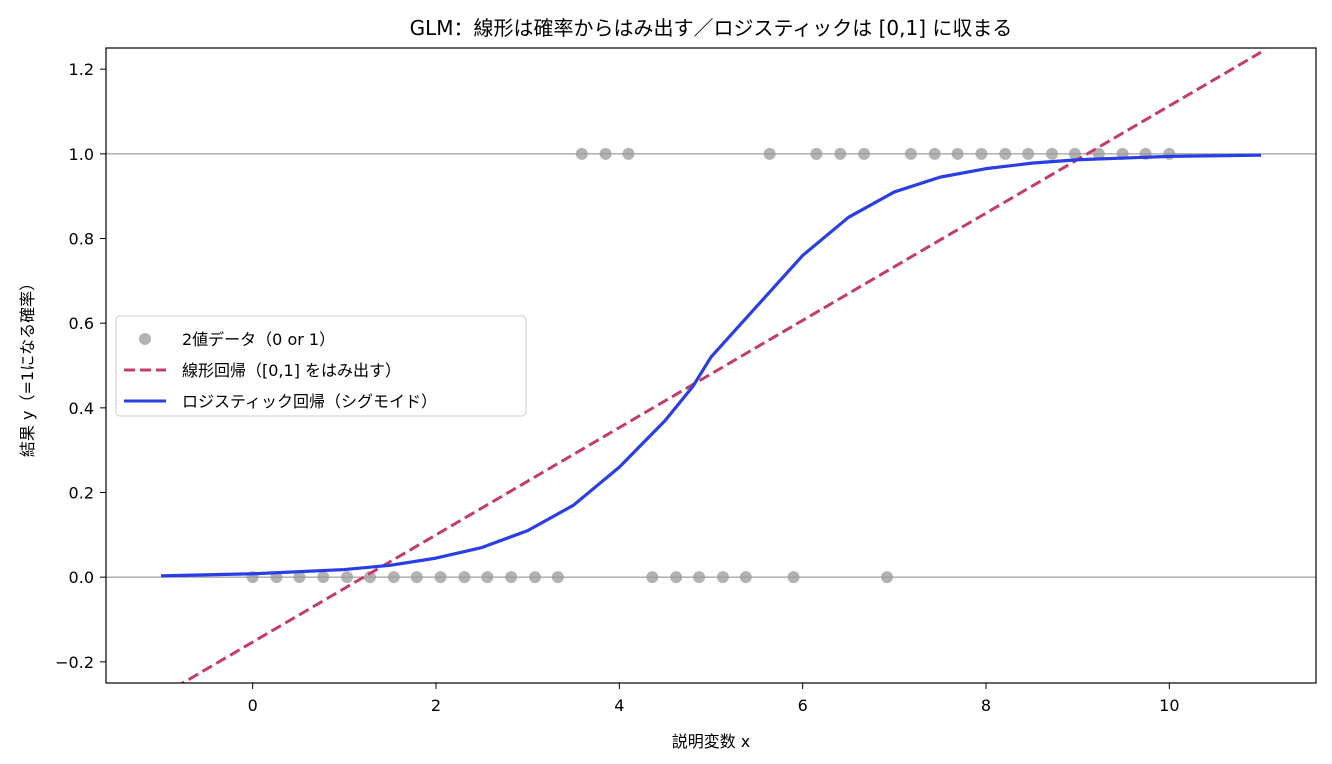 Image resolution: width=1332 pixels, height=764 pixels. What do you see at coordinates (81, 493) in the screenshot?
I see `y-tick-label: 0.2` at bounding box center [81, 493].